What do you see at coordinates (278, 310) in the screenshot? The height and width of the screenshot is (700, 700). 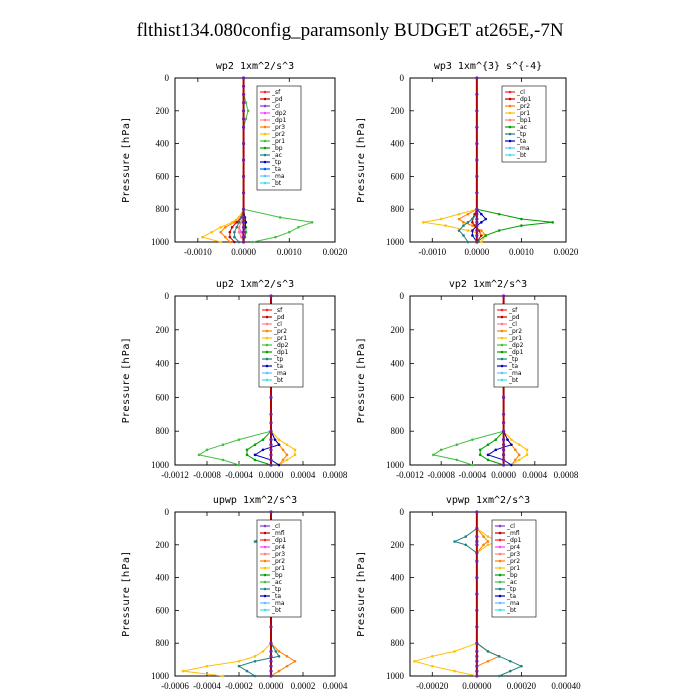 I see `legend-entry: _sf` at bounding box center [278, 310].